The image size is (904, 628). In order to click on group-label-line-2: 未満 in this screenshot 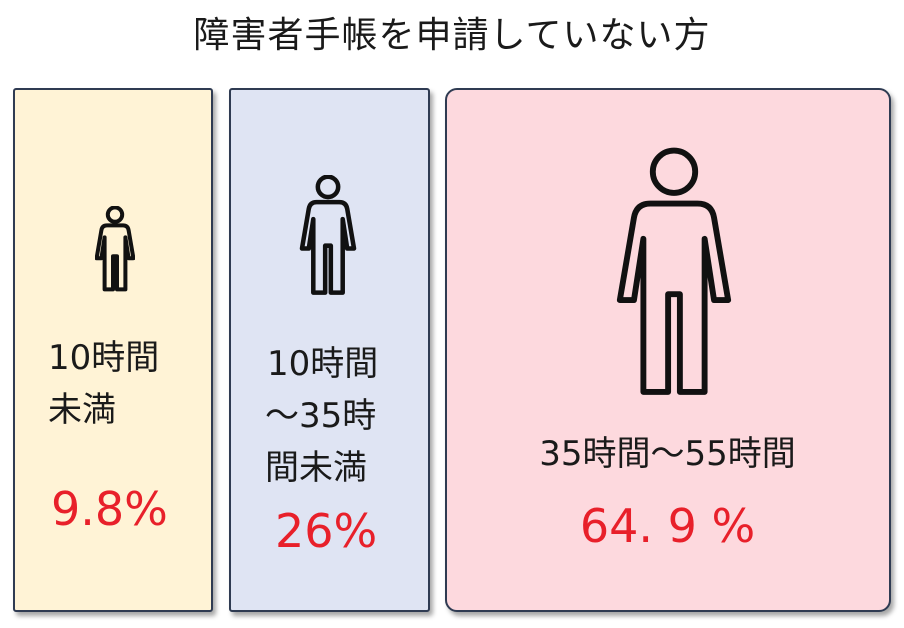, I will do `click(82, 410)`.